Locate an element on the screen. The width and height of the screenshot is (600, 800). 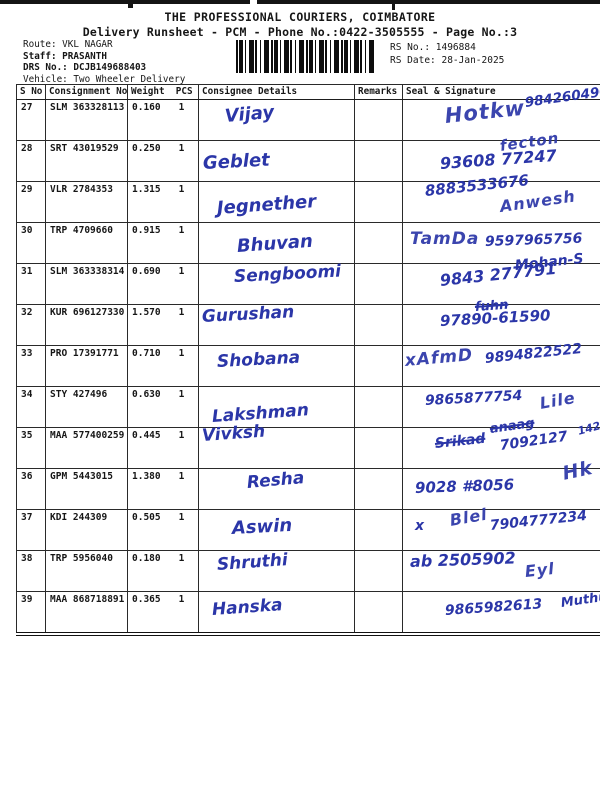
cell-consignment-no: TRP 4709660 is located at coordinates (86, 243).